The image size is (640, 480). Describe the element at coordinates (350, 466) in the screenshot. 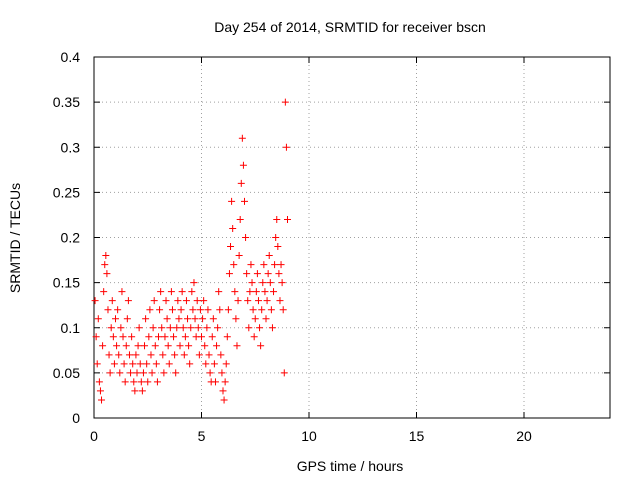

I see `x-axis-label: GPS time / hours` at that location.